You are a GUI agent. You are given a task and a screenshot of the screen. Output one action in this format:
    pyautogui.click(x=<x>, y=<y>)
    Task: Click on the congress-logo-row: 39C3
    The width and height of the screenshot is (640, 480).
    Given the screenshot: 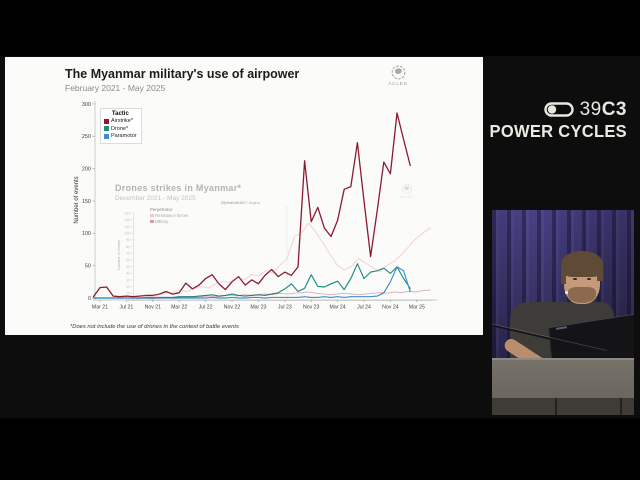 What is the action you would take?
    pyautogui.click(x=558, y=109)
    